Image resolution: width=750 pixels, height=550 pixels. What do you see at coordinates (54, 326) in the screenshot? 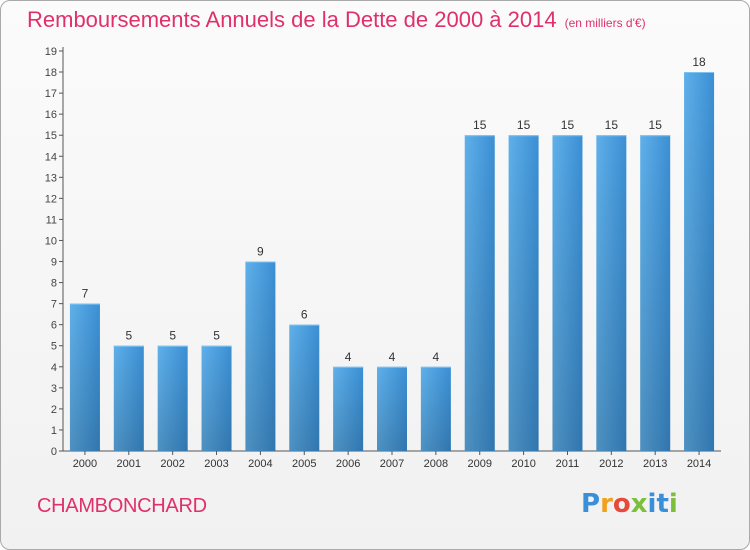
I see `y-tick-label: 6` at bounding box center [54, 326].